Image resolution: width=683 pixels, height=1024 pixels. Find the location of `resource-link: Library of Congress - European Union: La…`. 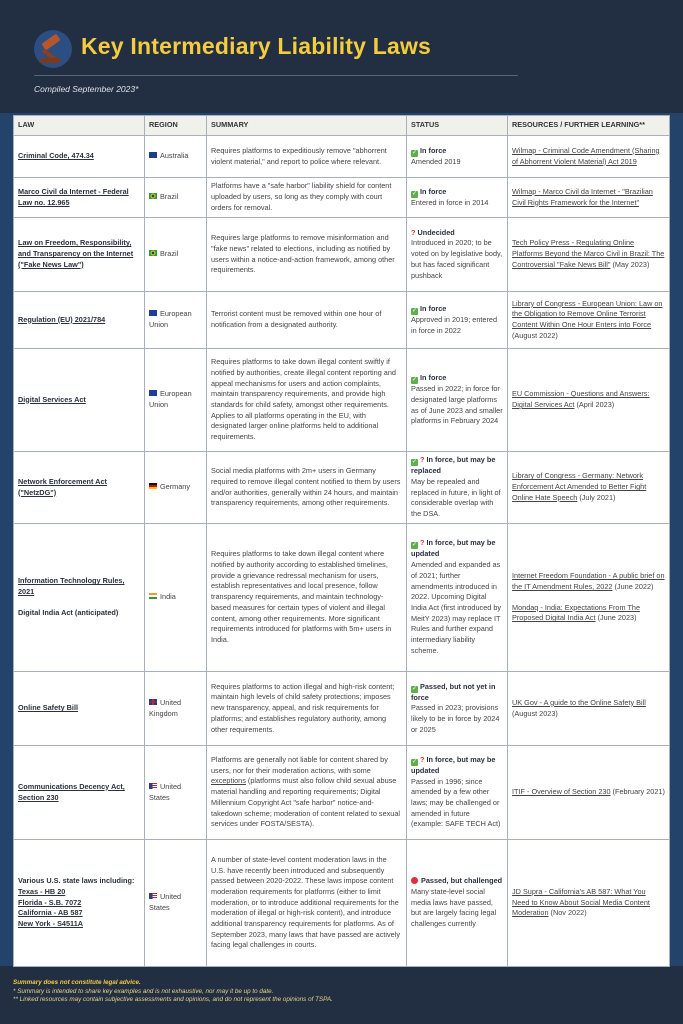

resource-link: Library of Congress - European Union: La… is located at coordinates (587, 313).